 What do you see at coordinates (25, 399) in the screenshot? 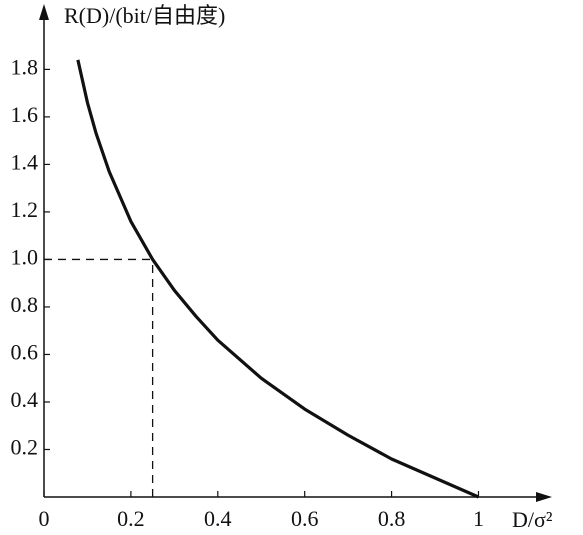
I see `y-tick-label: 0.4` at bounding box center [25, 399].